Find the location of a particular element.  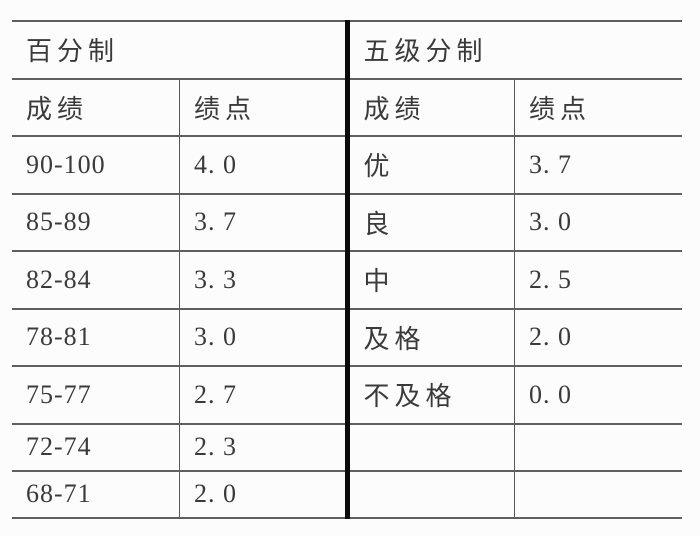

cell-percent-score: 68-71 is located at coordinates (96, 494).